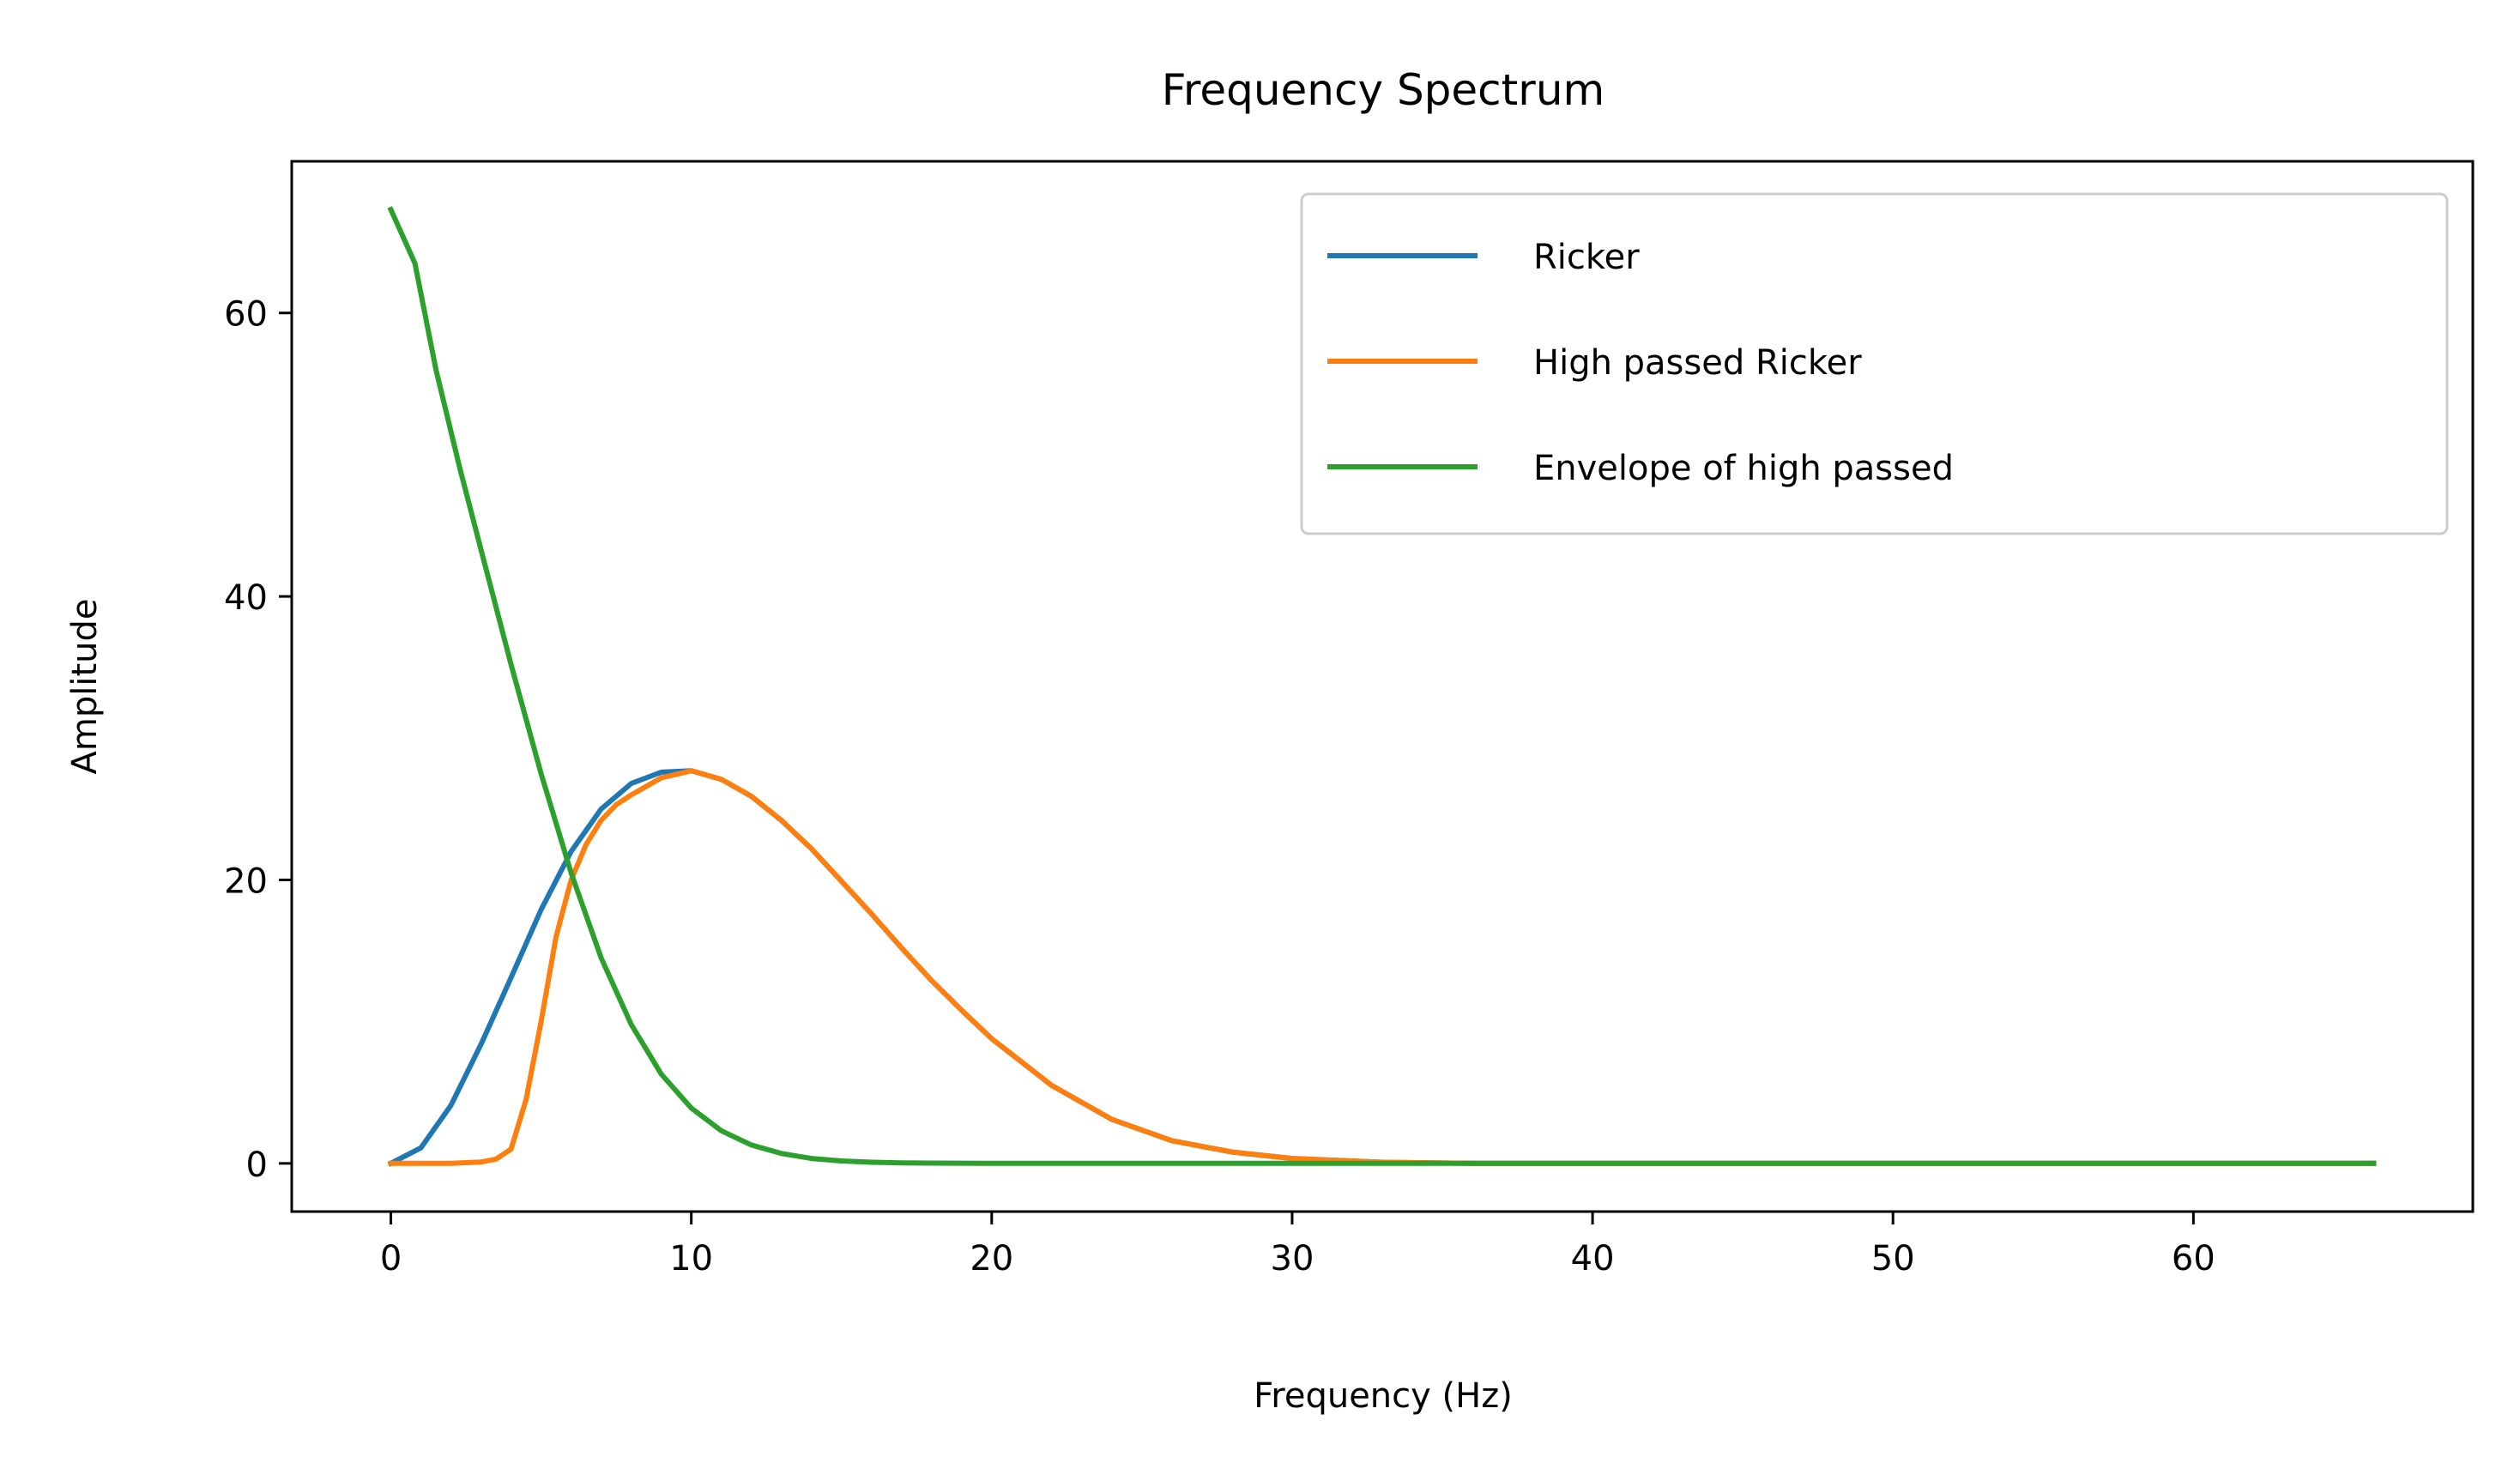 This screenshot has height=1481, width=2520. I want to click on x-tick-label: 0, so click(391, 1258).